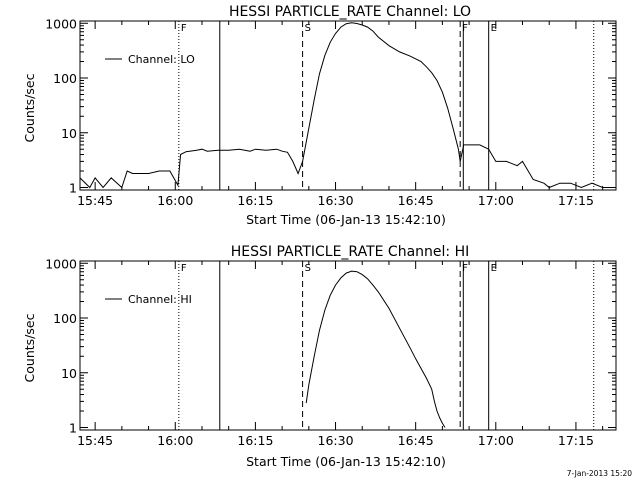 This screenshot has width=640, height=480. What do you see at coordinates (308, 28) in the screenshot?
I see `lo-marker-label-2: S` at bounding box center [308, 28].